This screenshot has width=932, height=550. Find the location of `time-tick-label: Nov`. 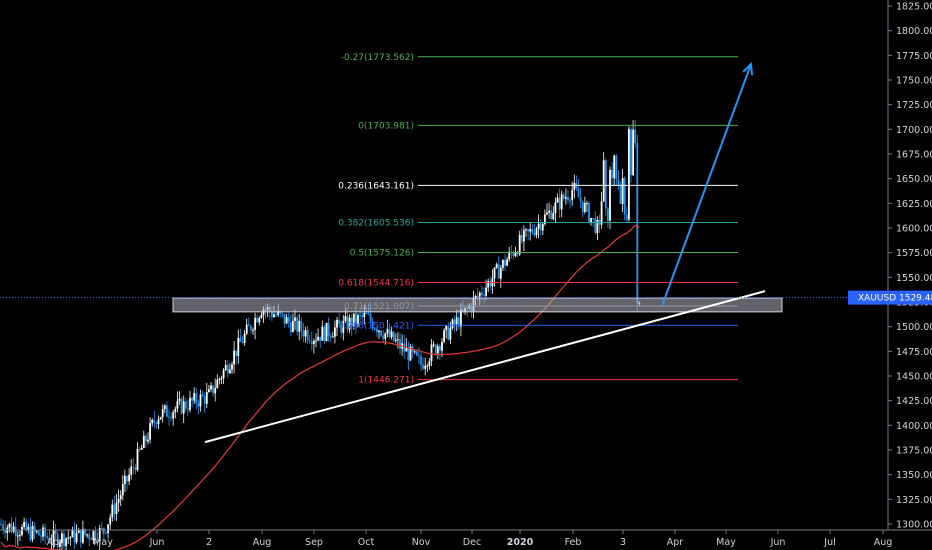

time-tick-label: Nov is located at coordinates (421, 542).